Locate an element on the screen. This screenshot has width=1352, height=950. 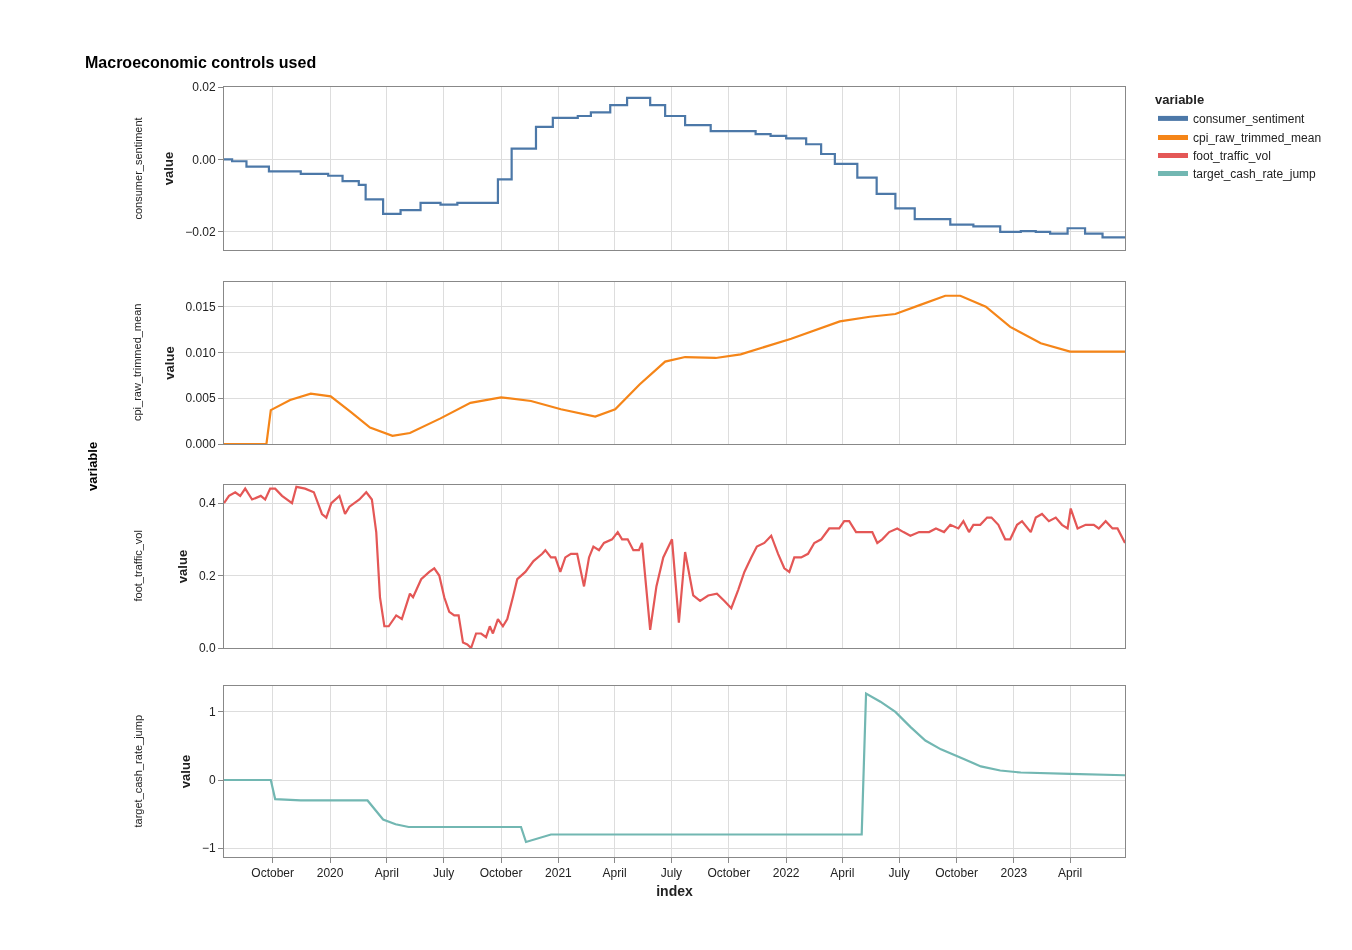
y-tick-label: 0.005 is located at coordinates (200, 398).